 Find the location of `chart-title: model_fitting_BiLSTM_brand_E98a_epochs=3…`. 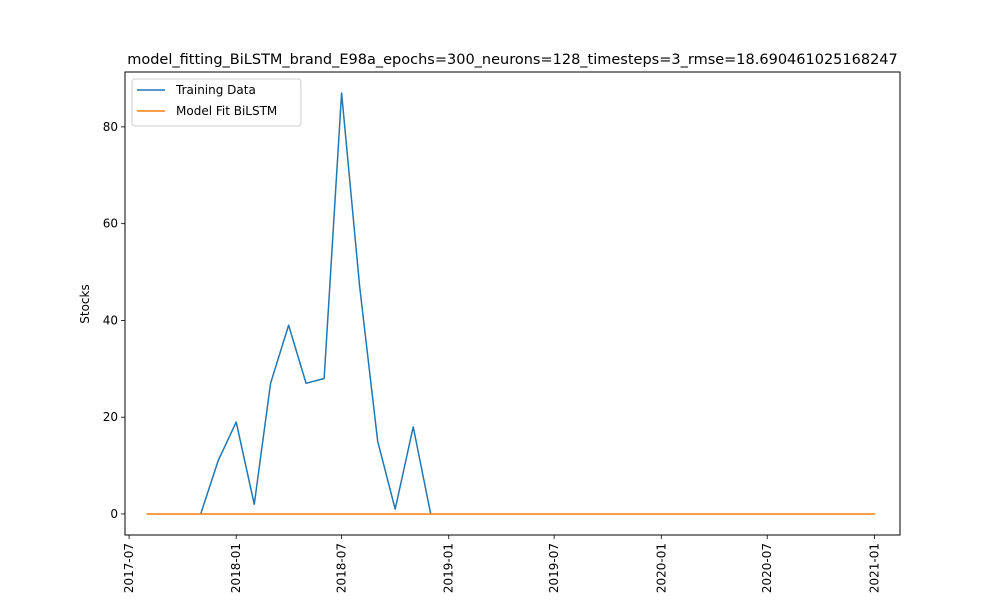

chart-title: model_fitting_BiLSTM_brand_E98a_epochs=3… is located at coordinates (512, 60).